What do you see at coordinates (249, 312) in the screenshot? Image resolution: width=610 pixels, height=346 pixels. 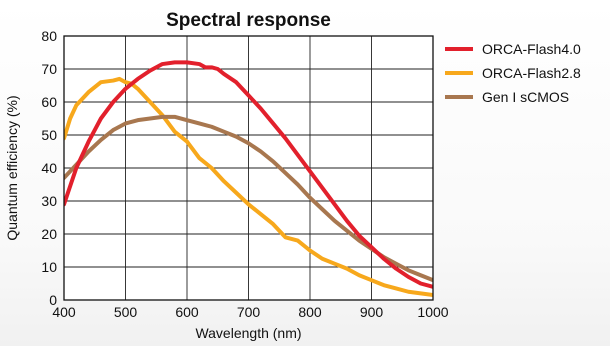 I see `x-tick-label: 700` at bounding box center [249, 312].